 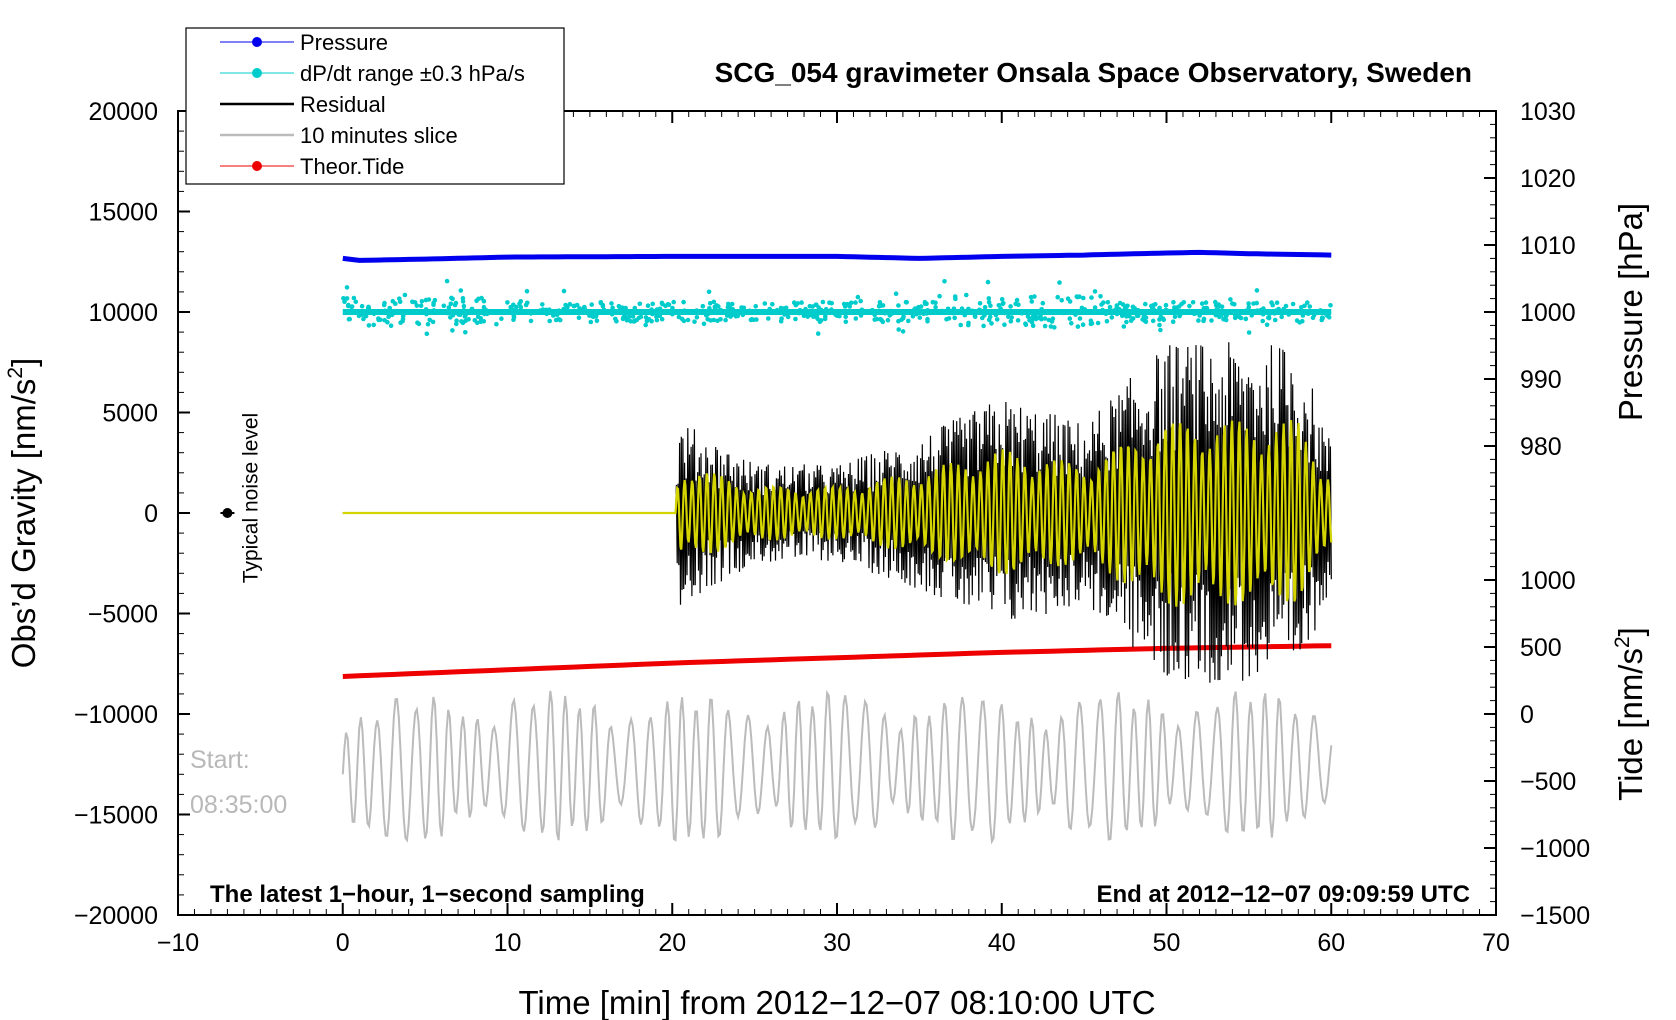 I want to click on legend-label: 10 minutes slice, so click(x=379, y=135).